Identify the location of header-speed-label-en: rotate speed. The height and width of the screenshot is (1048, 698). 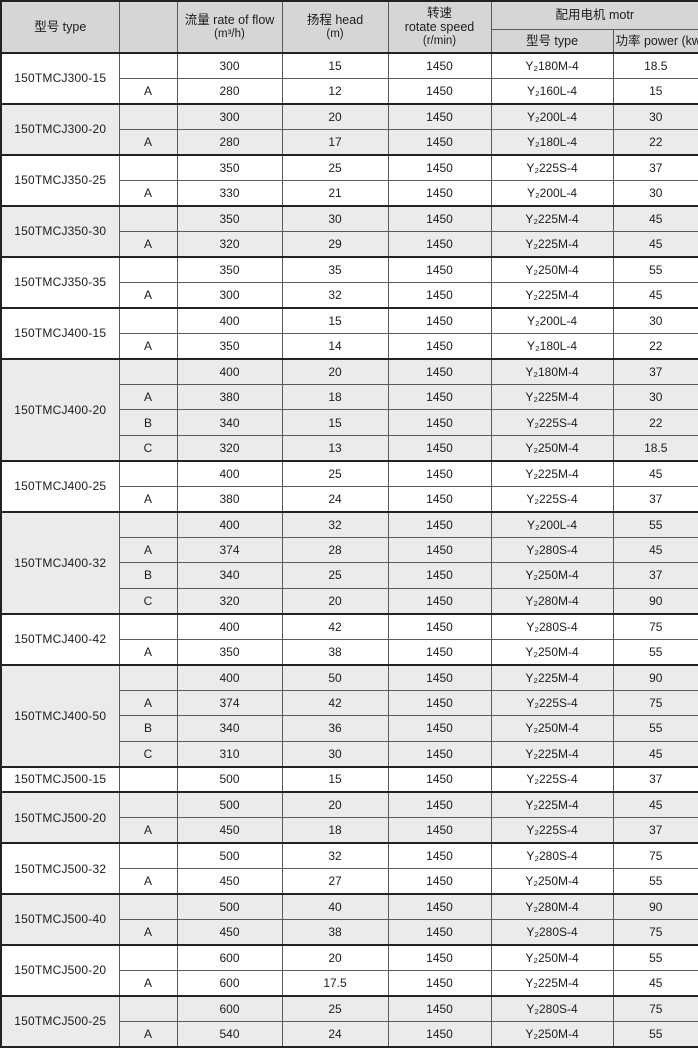
(439, 27).